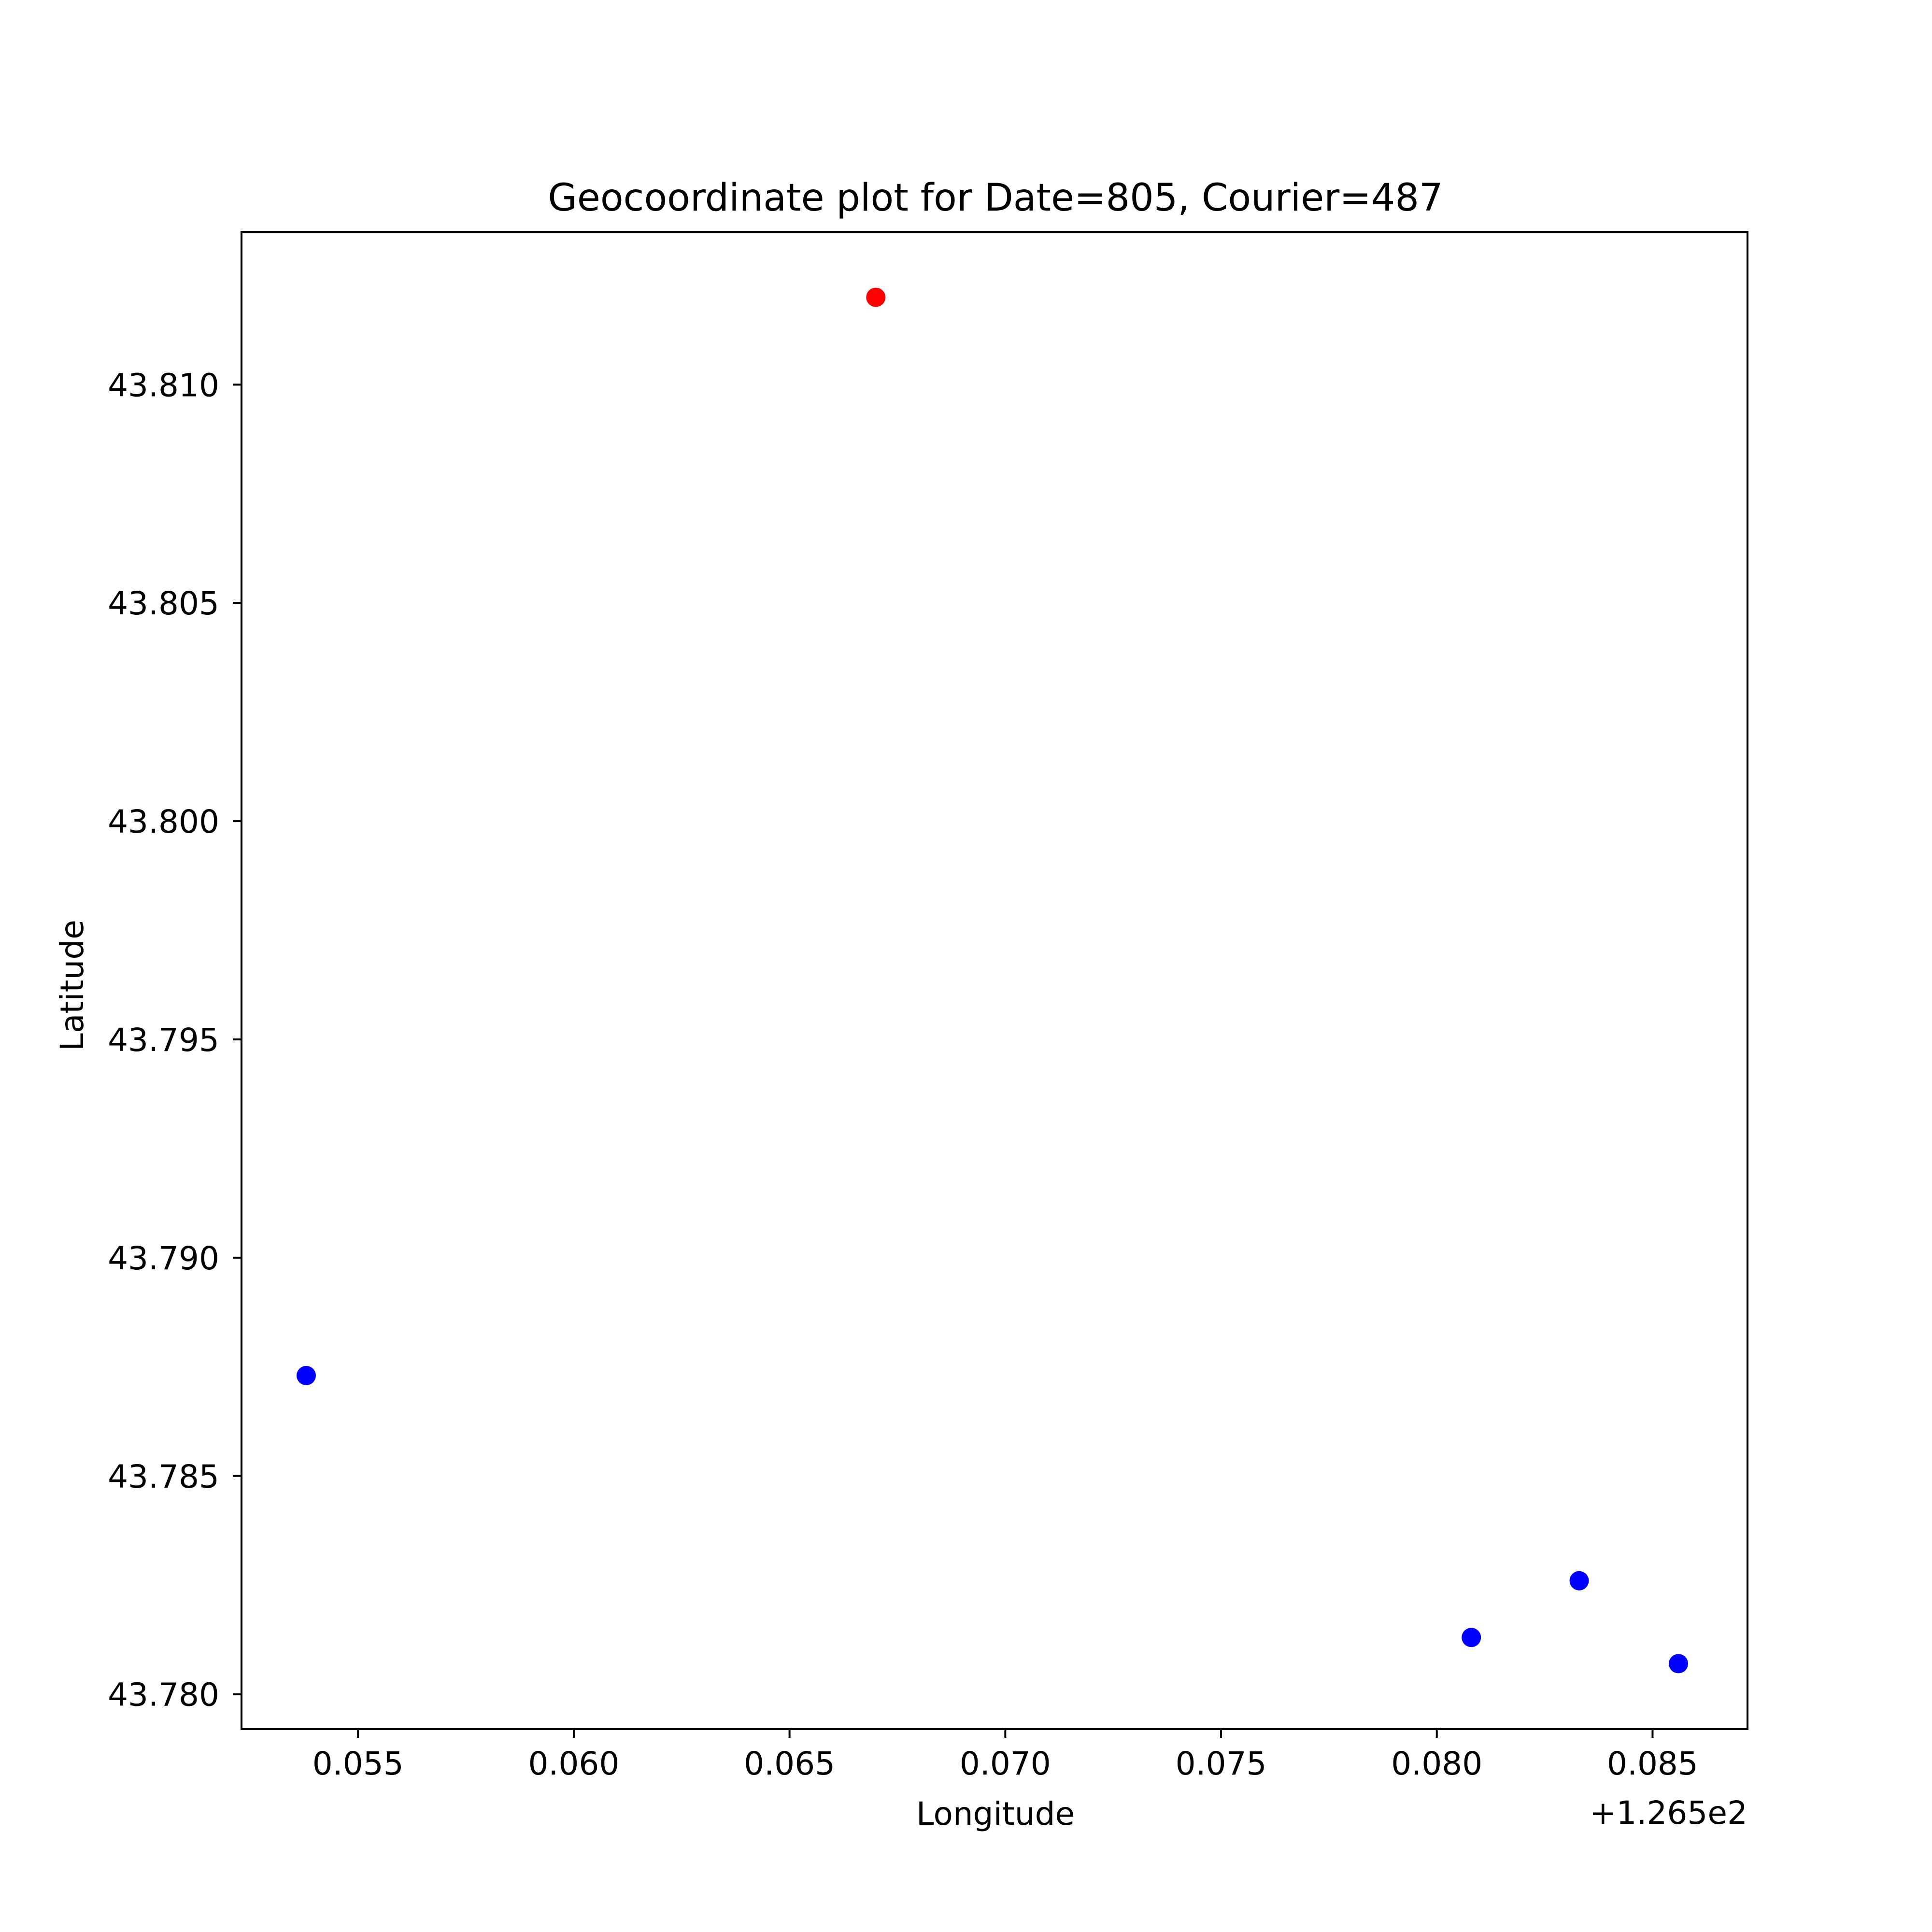 Image resolution: width=1932 pixels, height=1932 pixels. I want to click on x-axis: 0.055 0.060 0.065 0.070 0.075 0.080 0.085, so click(1005, 1755).